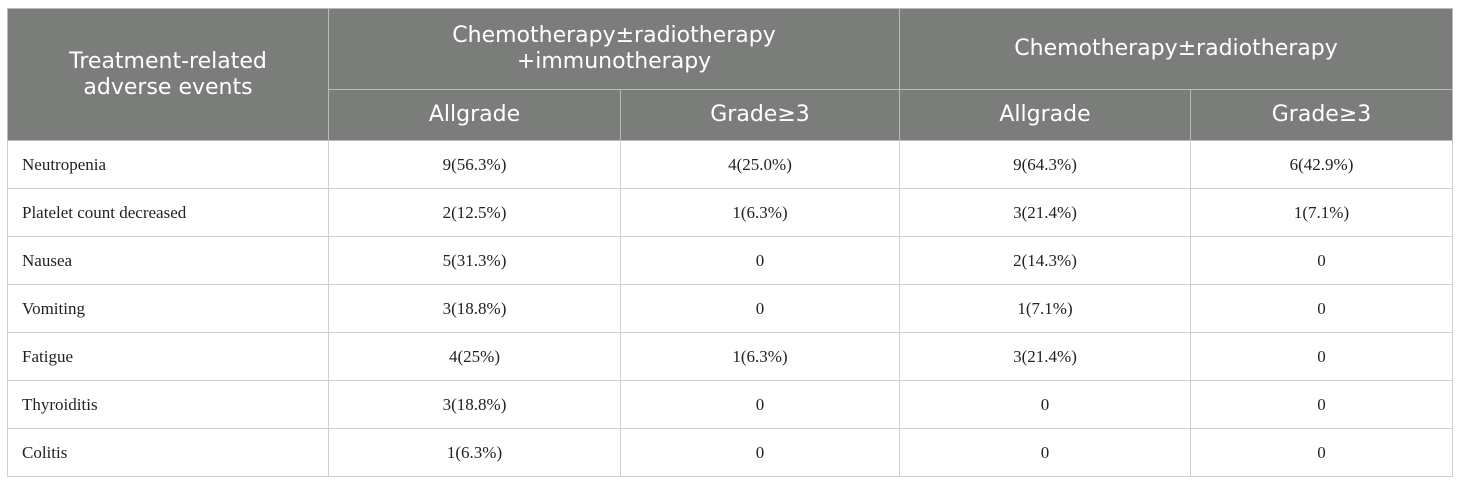 The height and width of the screenshot is (486, 1460). I want to click on table-row: Fatigue 4(25%) 1(6.3%) 3(21.4%) 0, so click(730, 356).